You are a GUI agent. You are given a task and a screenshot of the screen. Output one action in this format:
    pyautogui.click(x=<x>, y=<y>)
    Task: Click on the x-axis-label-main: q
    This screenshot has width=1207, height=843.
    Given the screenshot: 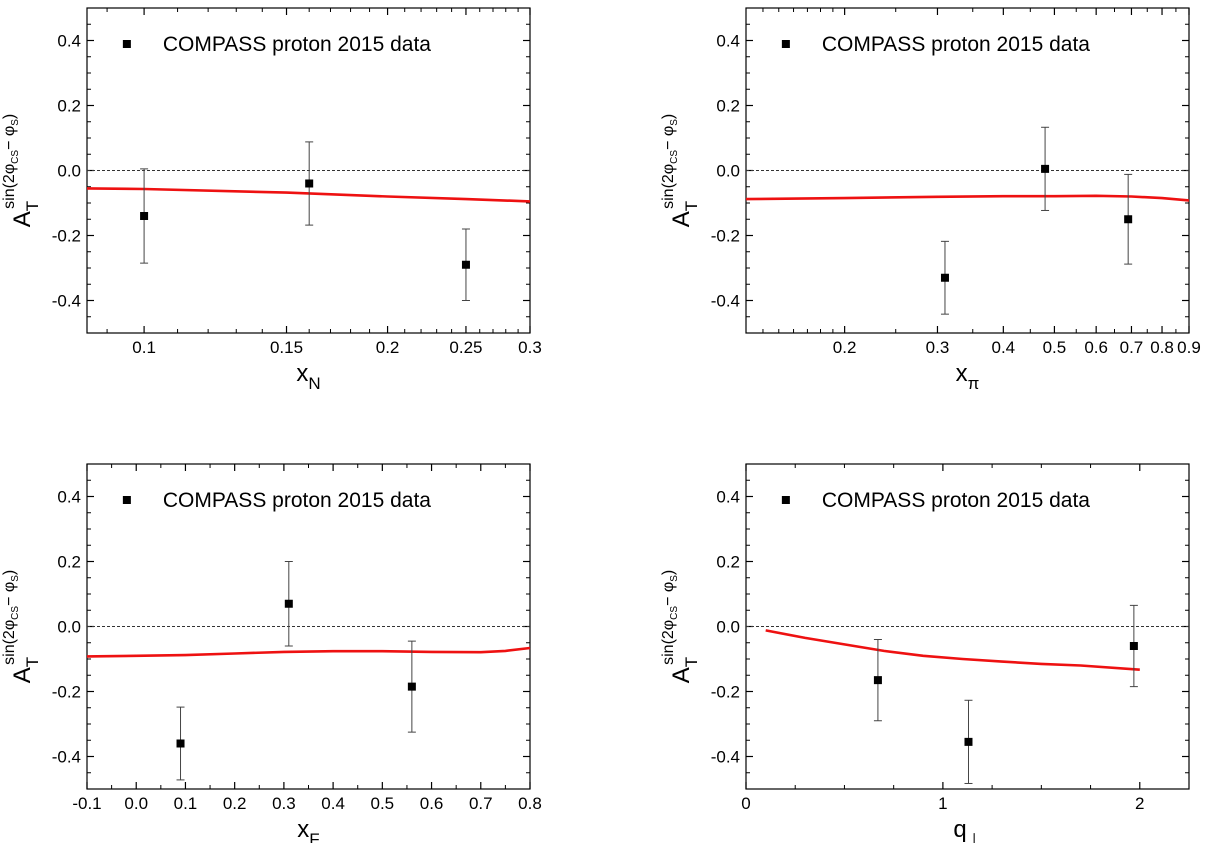 What is the action you would take?
    pyautogui.click(x=959, y=829)
    